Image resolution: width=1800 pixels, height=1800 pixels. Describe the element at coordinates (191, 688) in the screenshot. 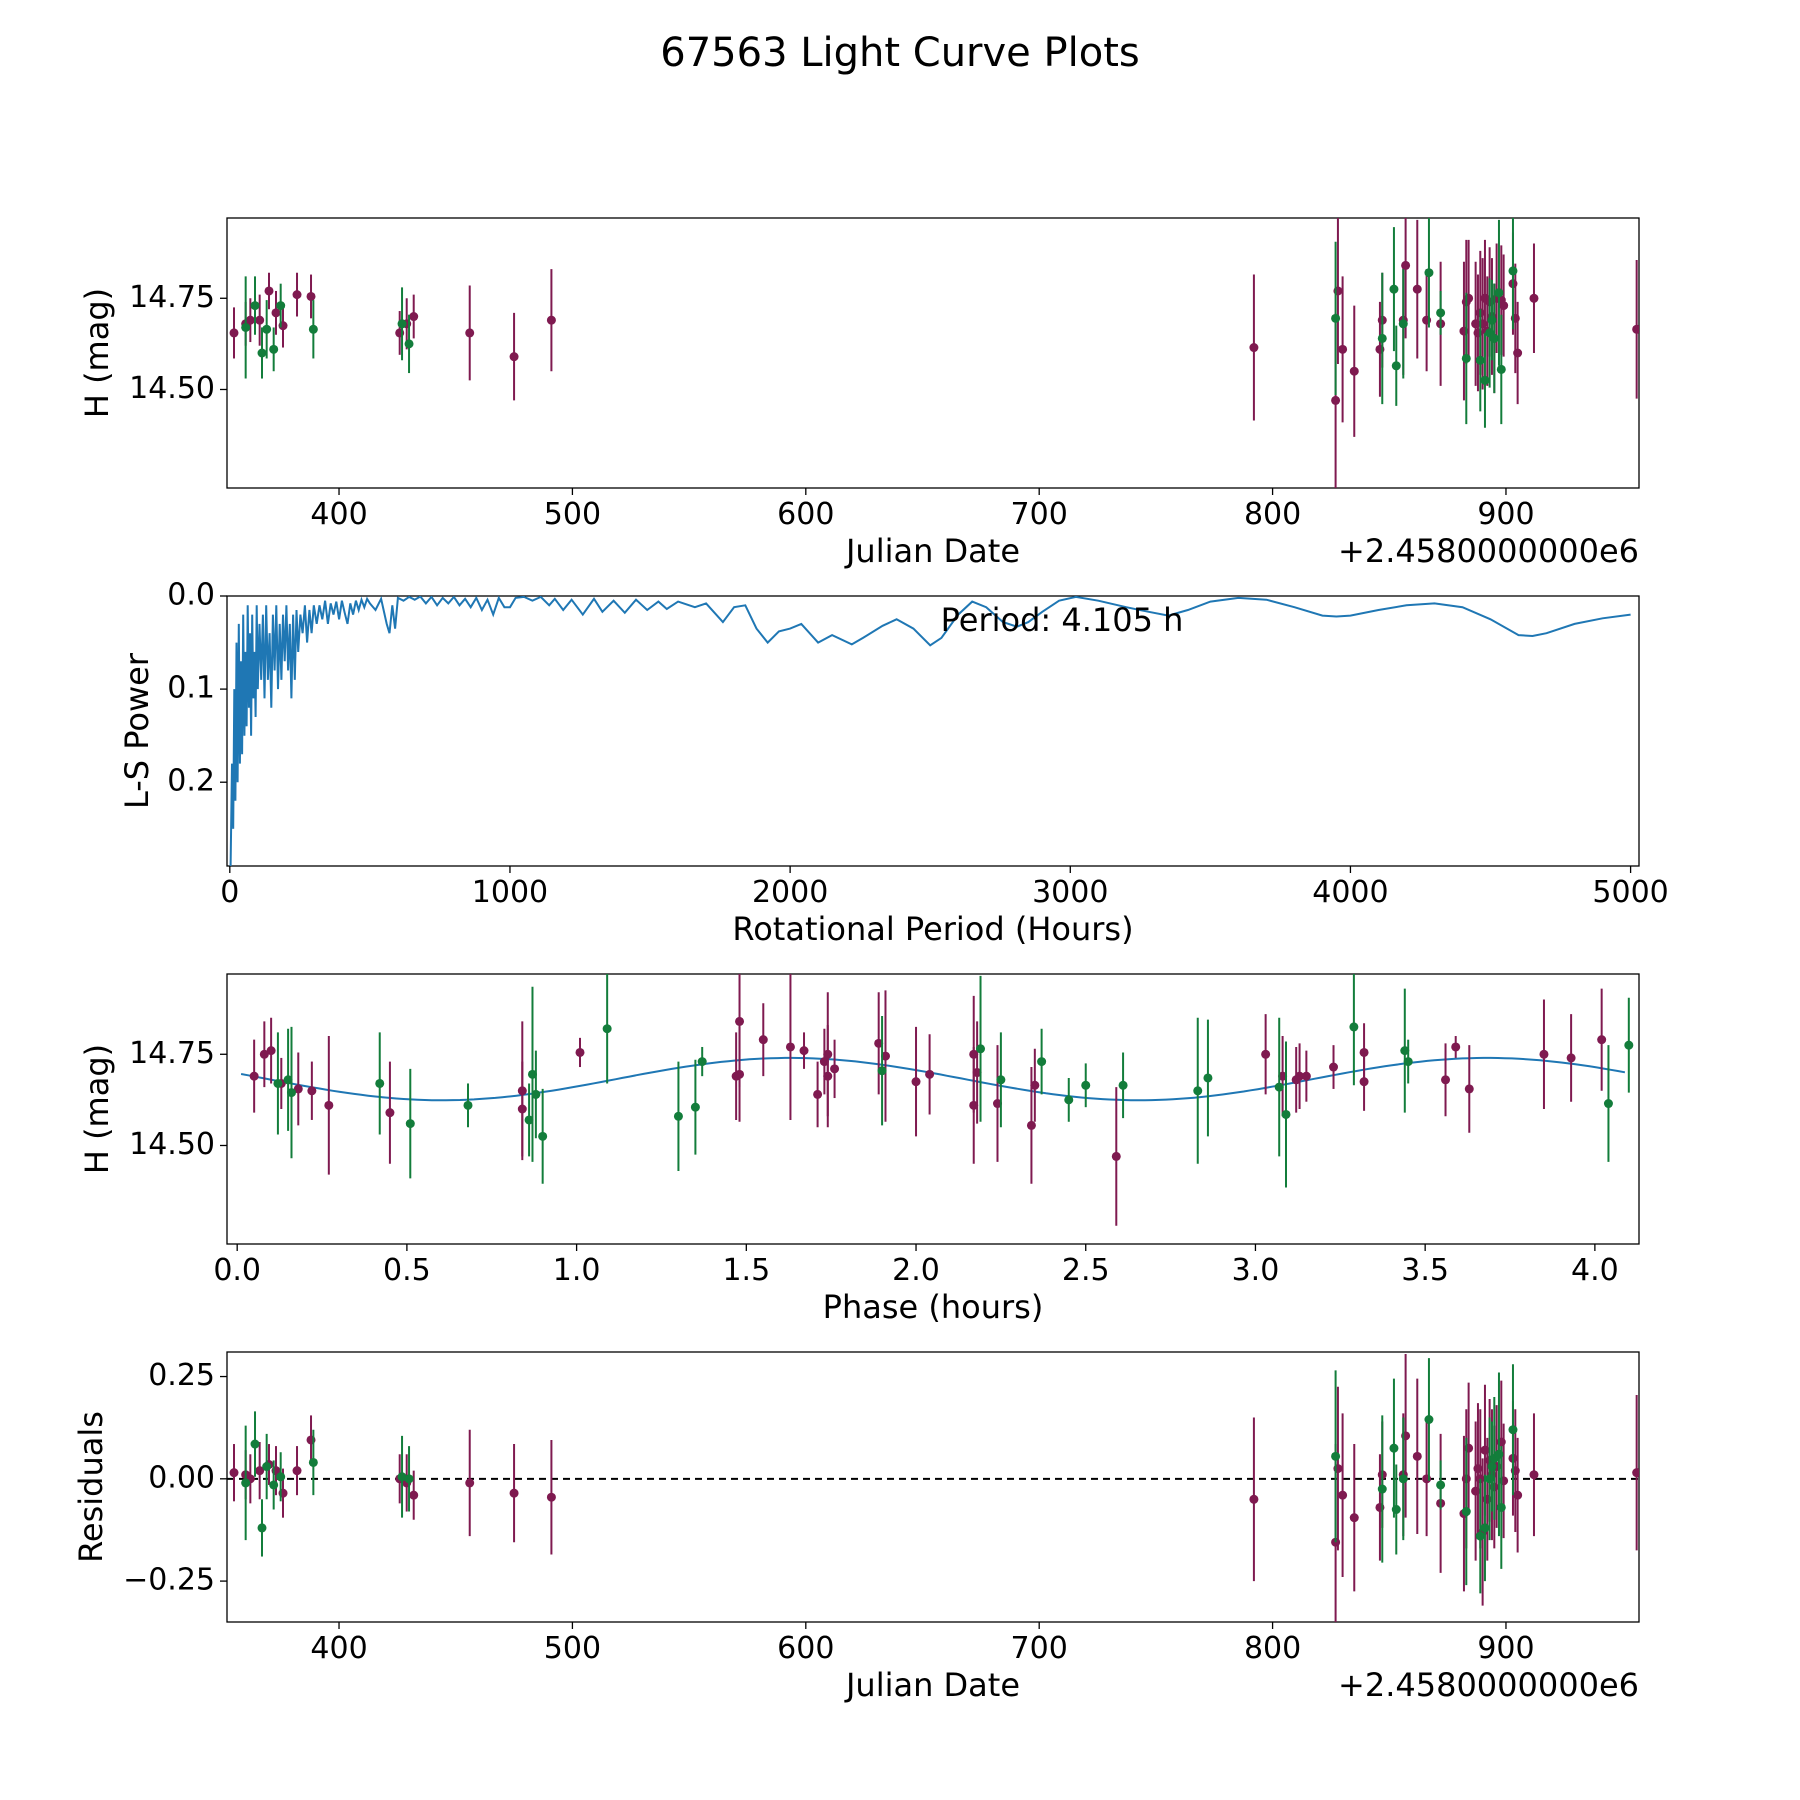

I see `periodogram-ytick-label: 0.1` at that location.